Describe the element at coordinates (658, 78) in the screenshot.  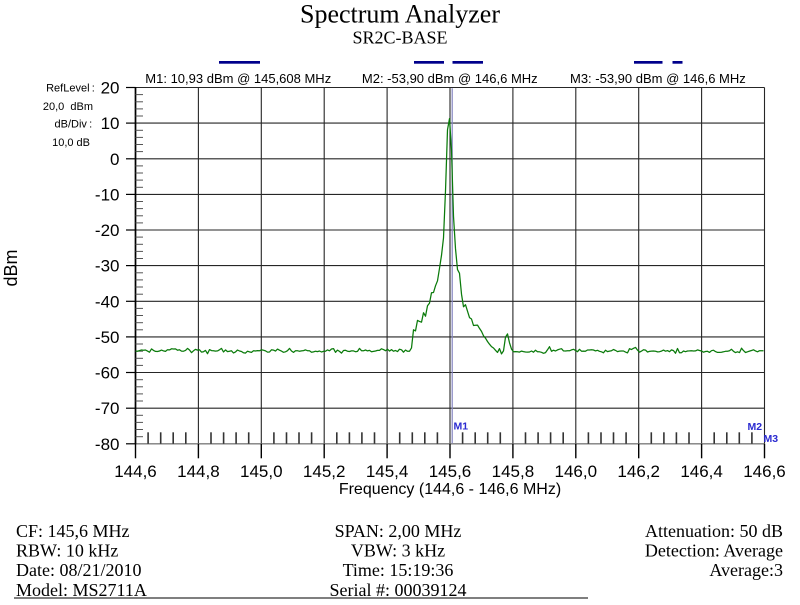
I see `svg-text: M3: -53,90 dBm @ 146,6 MHz` at that location.